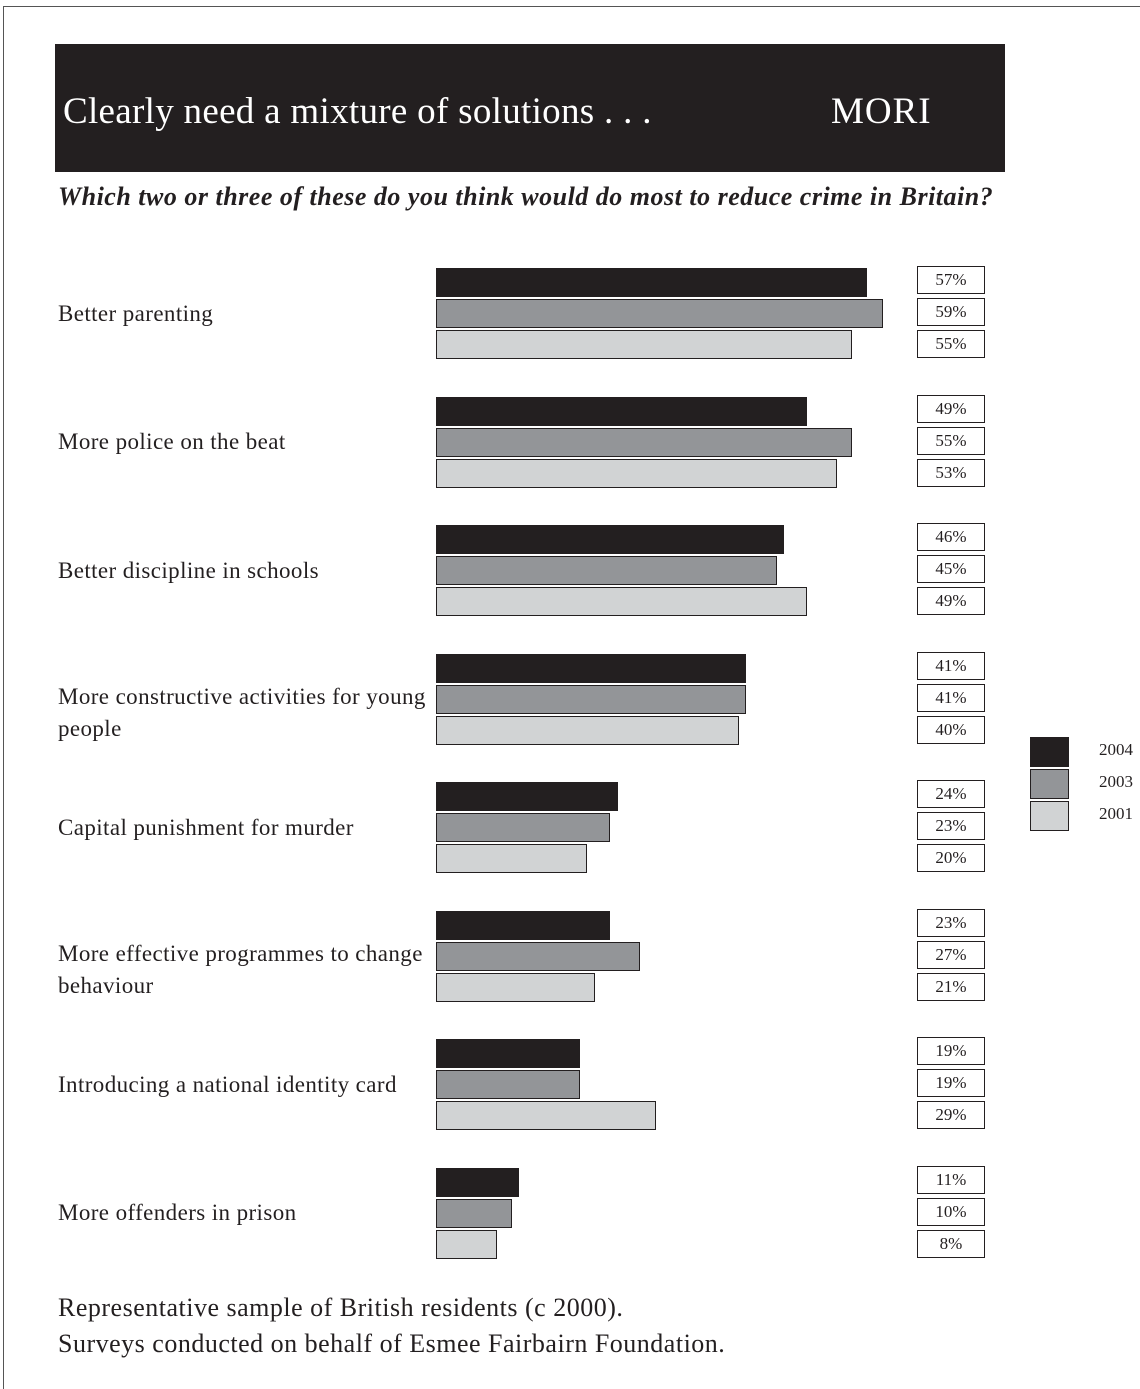 The height and width of the screenshot is (1389, 1140). What do you see at coordinates (951, 312) in the screenshot?
I see `data-label: 59%` at bounding box center [951, 312].